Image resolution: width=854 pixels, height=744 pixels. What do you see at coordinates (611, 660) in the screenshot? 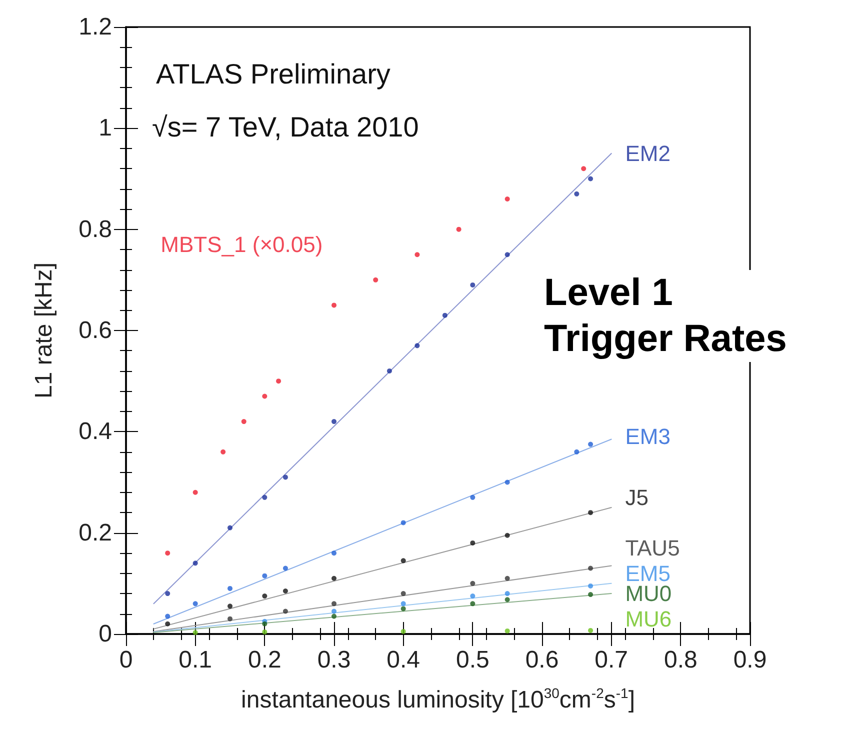
I see `x-tick-label: 0.7` at bounding box center [611, 660].